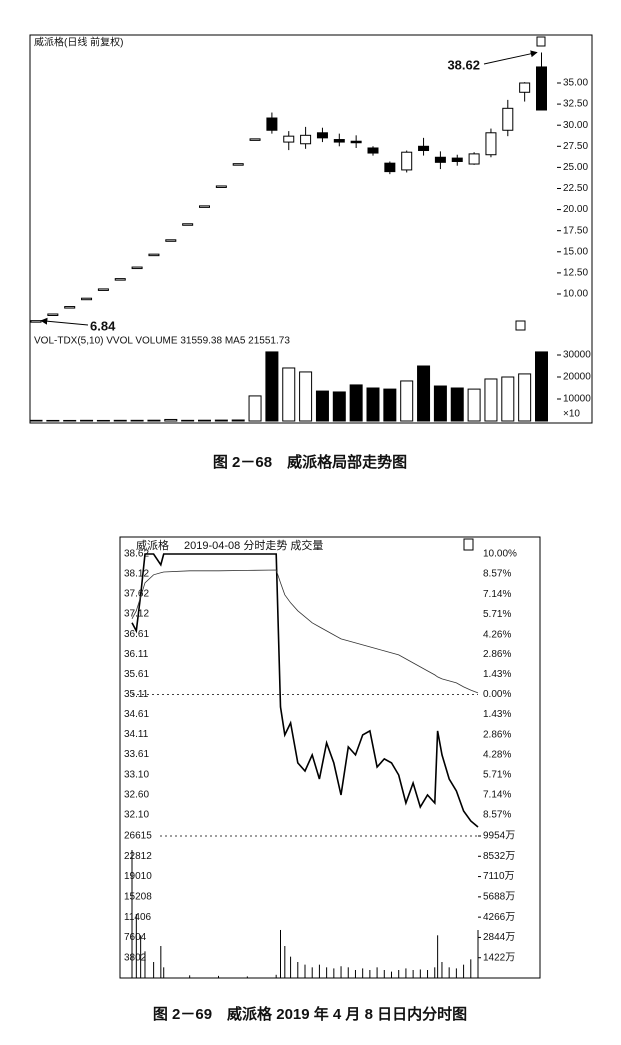 This screenshot has width=621, height=1045. Describe the element at coordinates (136, 775) in the screenshot. I see `y-tick-label: 33.10` at that location.